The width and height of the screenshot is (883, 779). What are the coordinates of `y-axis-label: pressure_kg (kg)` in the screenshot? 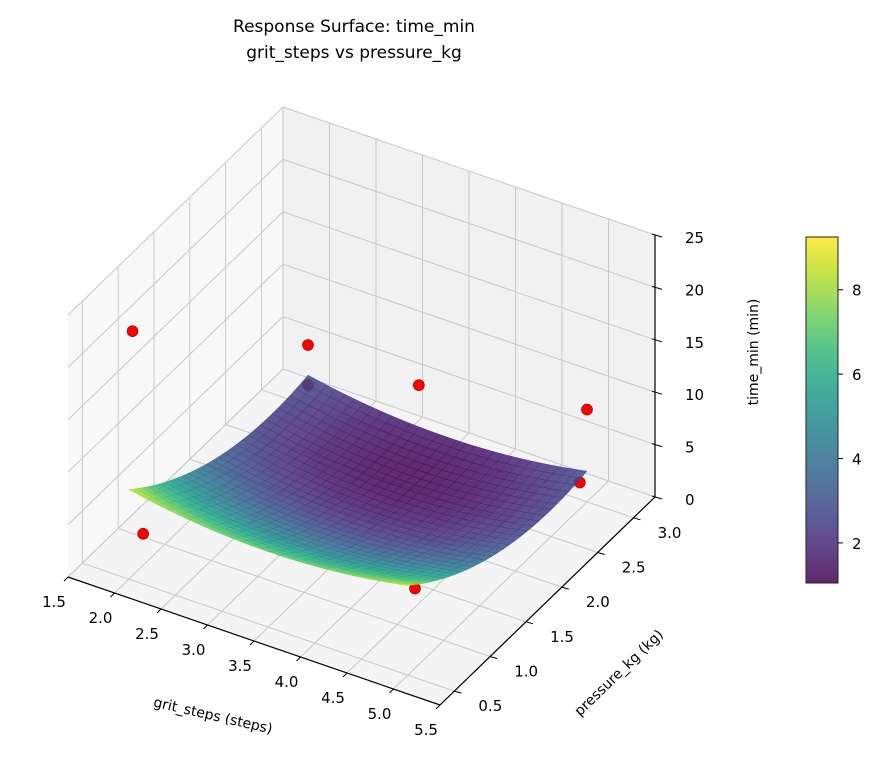 It's located at (619, 673).